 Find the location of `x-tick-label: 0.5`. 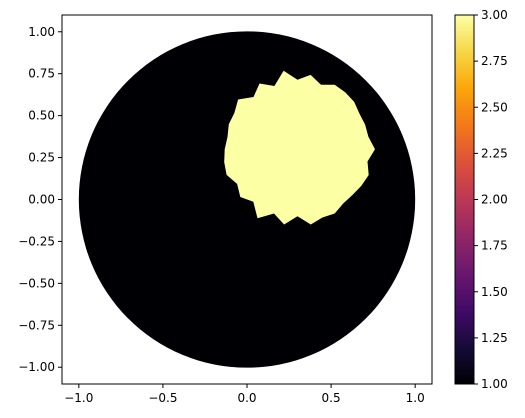

x-tick-label: 0.5 is located at coordinates (331, 398).